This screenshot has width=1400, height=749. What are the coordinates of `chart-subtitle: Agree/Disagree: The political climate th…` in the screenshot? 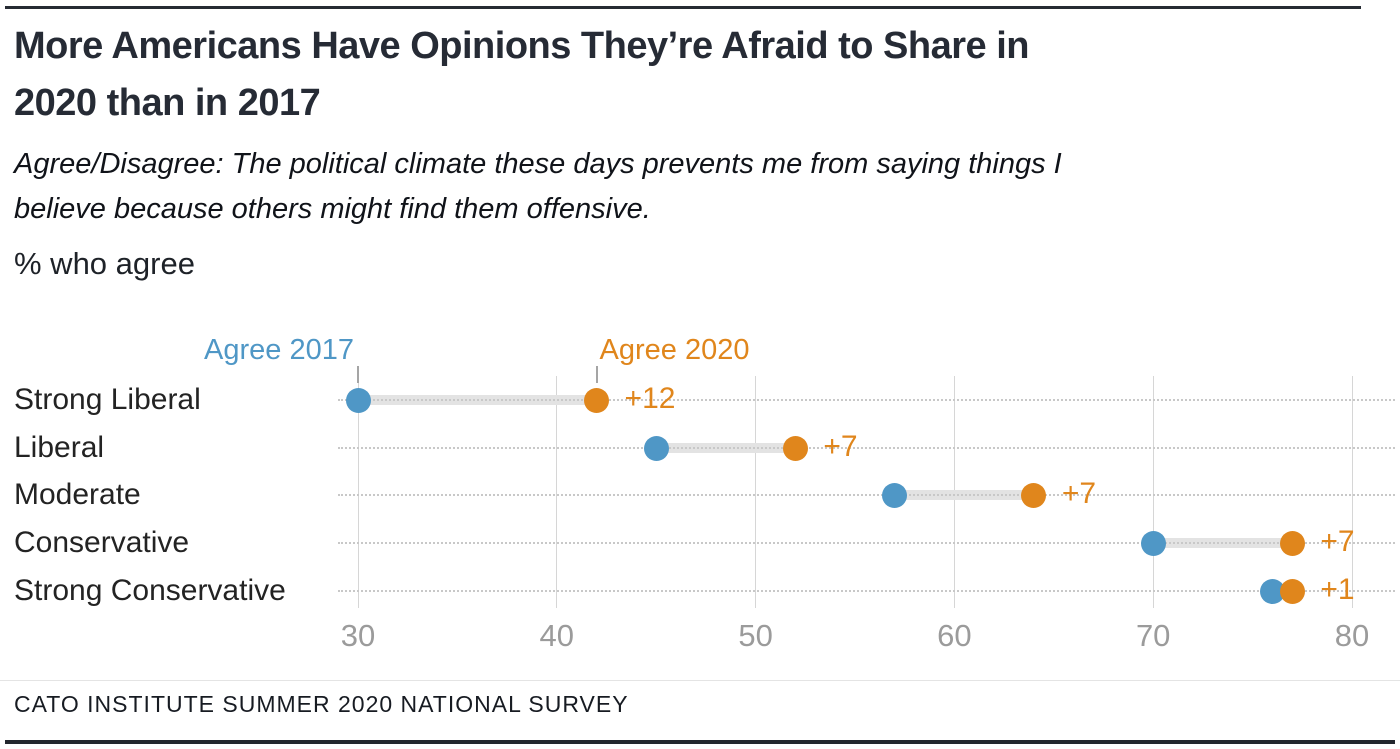 It's located at (589, 187).